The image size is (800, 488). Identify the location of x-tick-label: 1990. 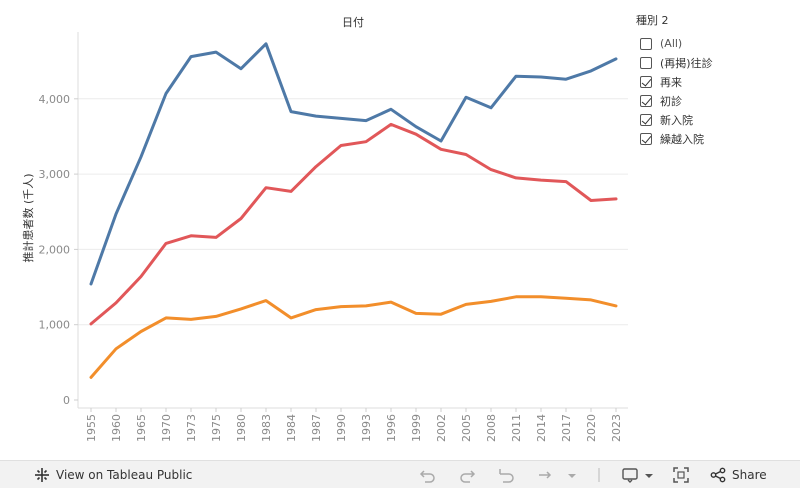
(341, 428).